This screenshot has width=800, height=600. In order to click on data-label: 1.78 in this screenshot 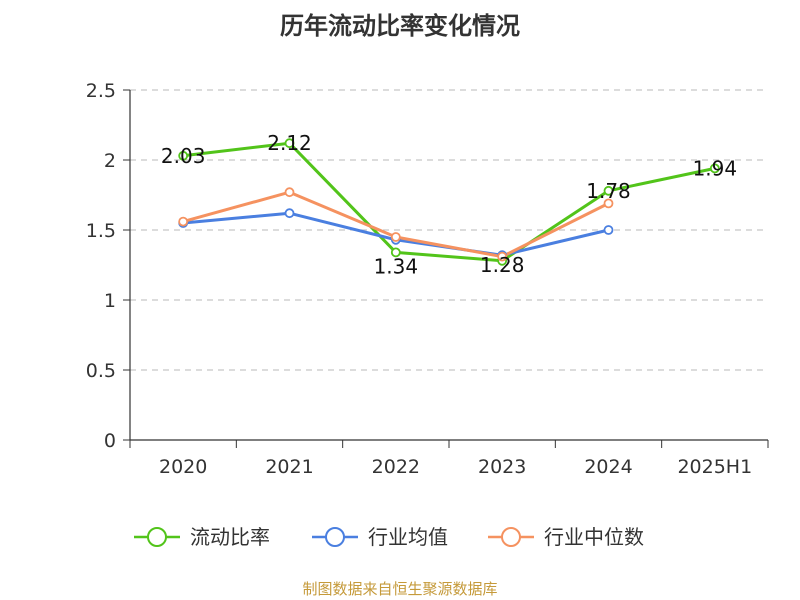, I will do `click(608, 191)`.